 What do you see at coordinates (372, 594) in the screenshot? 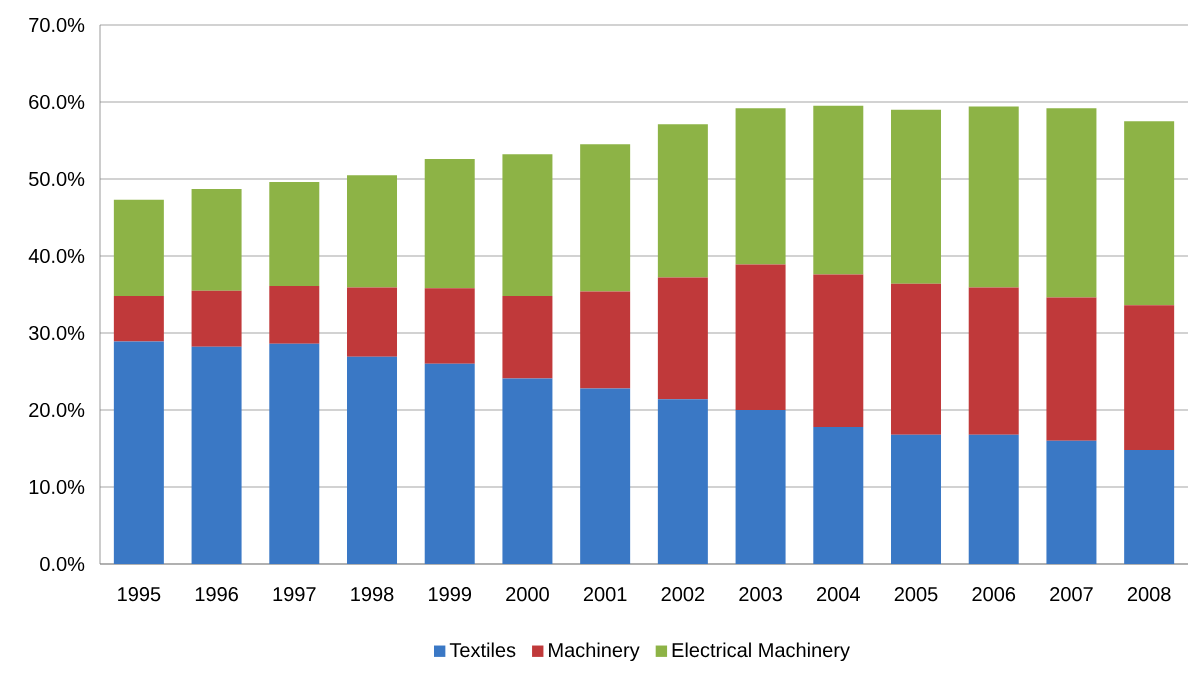
I see `x-tick-label: 1998` at bounding box center [372, 594].